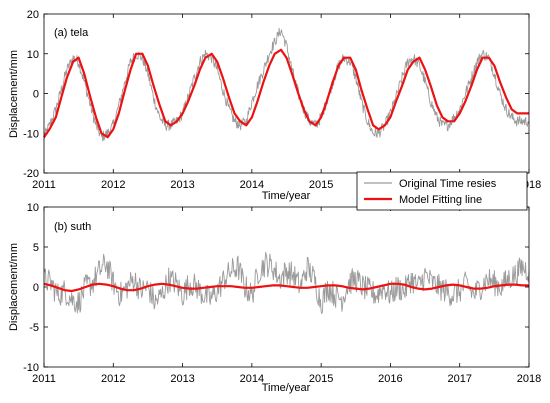  I want to click on legend: Original Time resies Model Fitting line, so click(442, 191).